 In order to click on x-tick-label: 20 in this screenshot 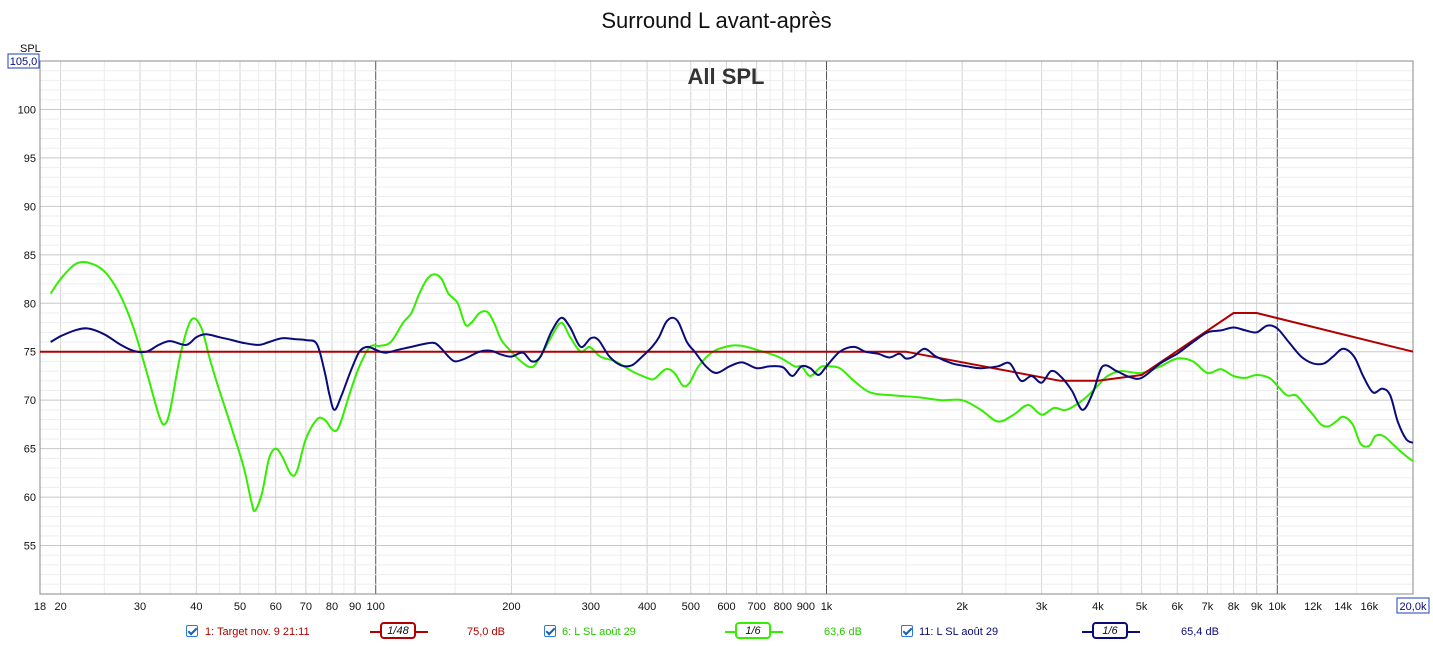, I will do `click(61, 607)`.